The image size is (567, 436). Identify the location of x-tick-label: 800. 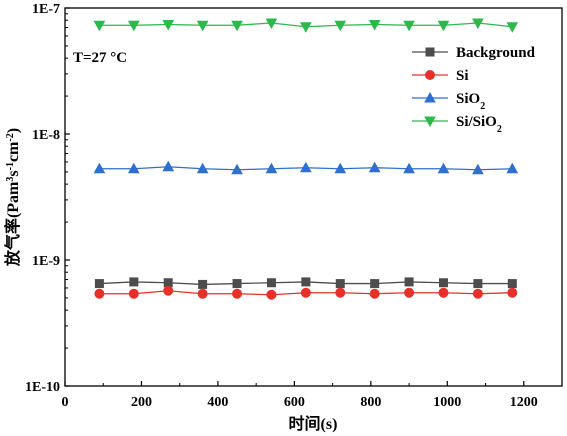
(370, 402).